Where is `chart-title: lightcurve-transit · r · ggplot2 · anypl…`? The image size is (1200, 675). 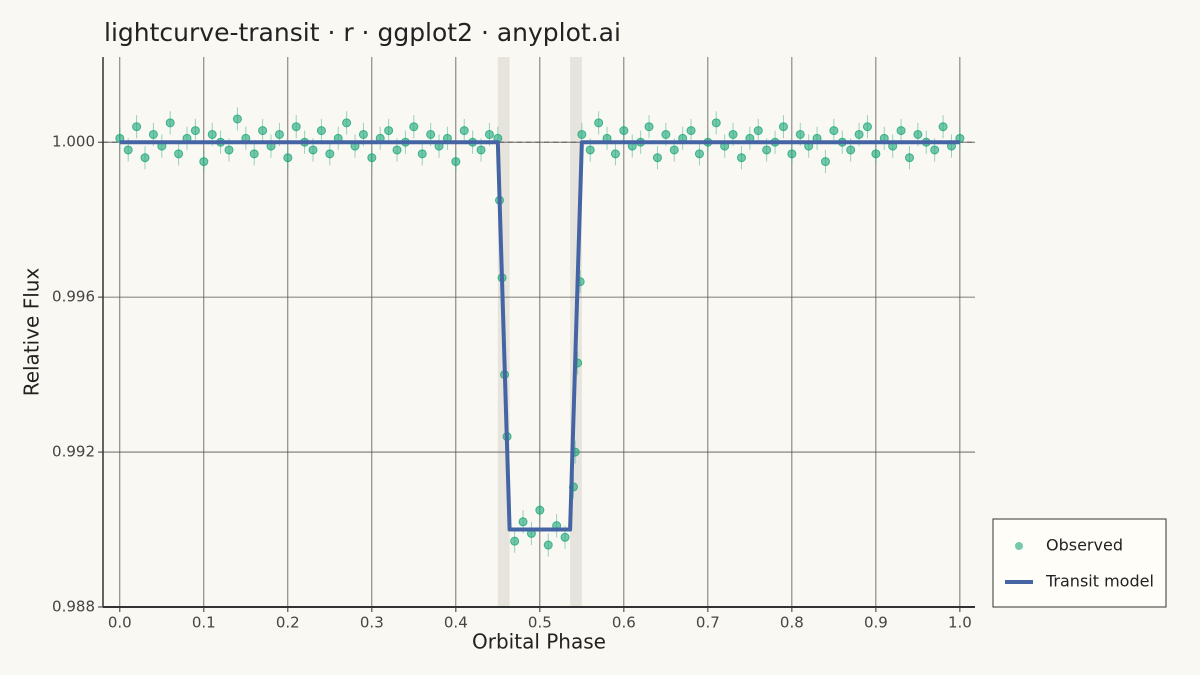 chart-title: lightcurve-transit · r · ggplot2 · anypl… is located at coordinates (362, 32).